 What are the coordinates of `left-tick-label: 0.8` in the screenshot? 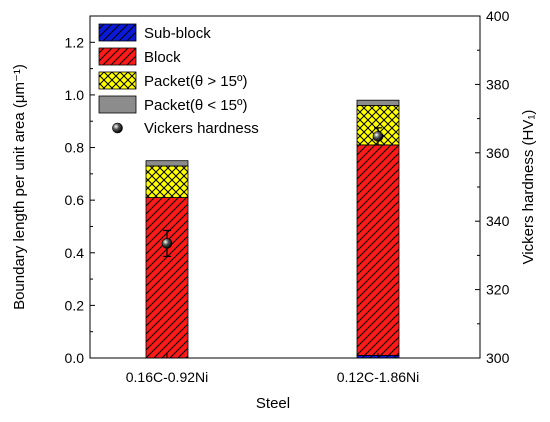 It's located at (75, 148).